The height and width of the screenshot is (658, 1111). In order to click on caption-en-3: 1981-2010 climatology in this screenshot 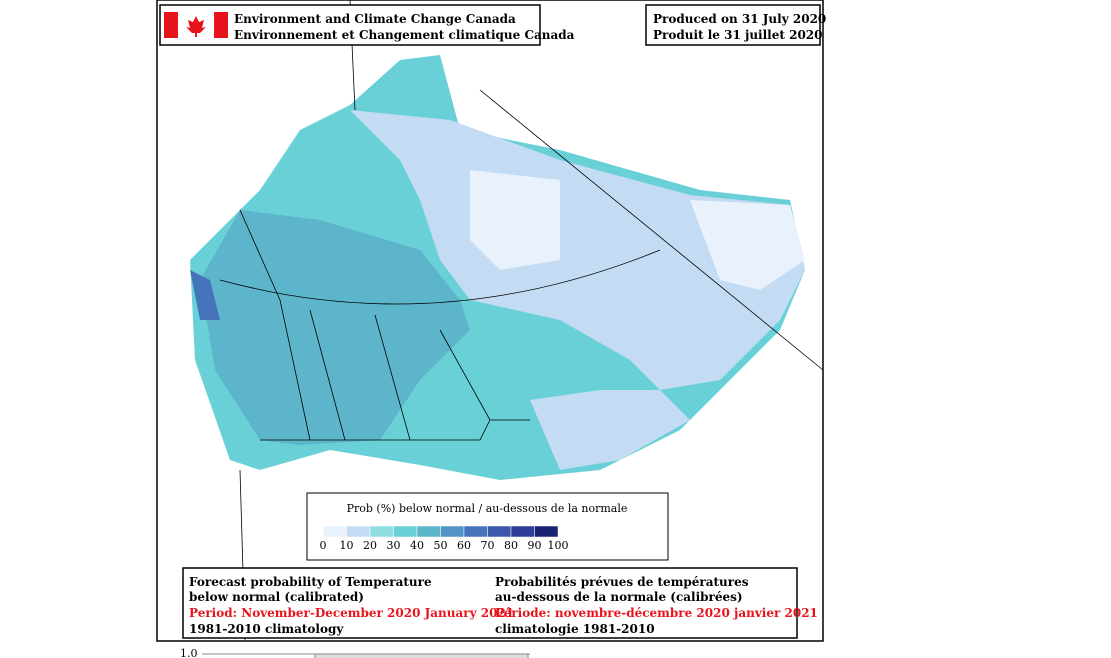, I will do `click(266, 629)`.